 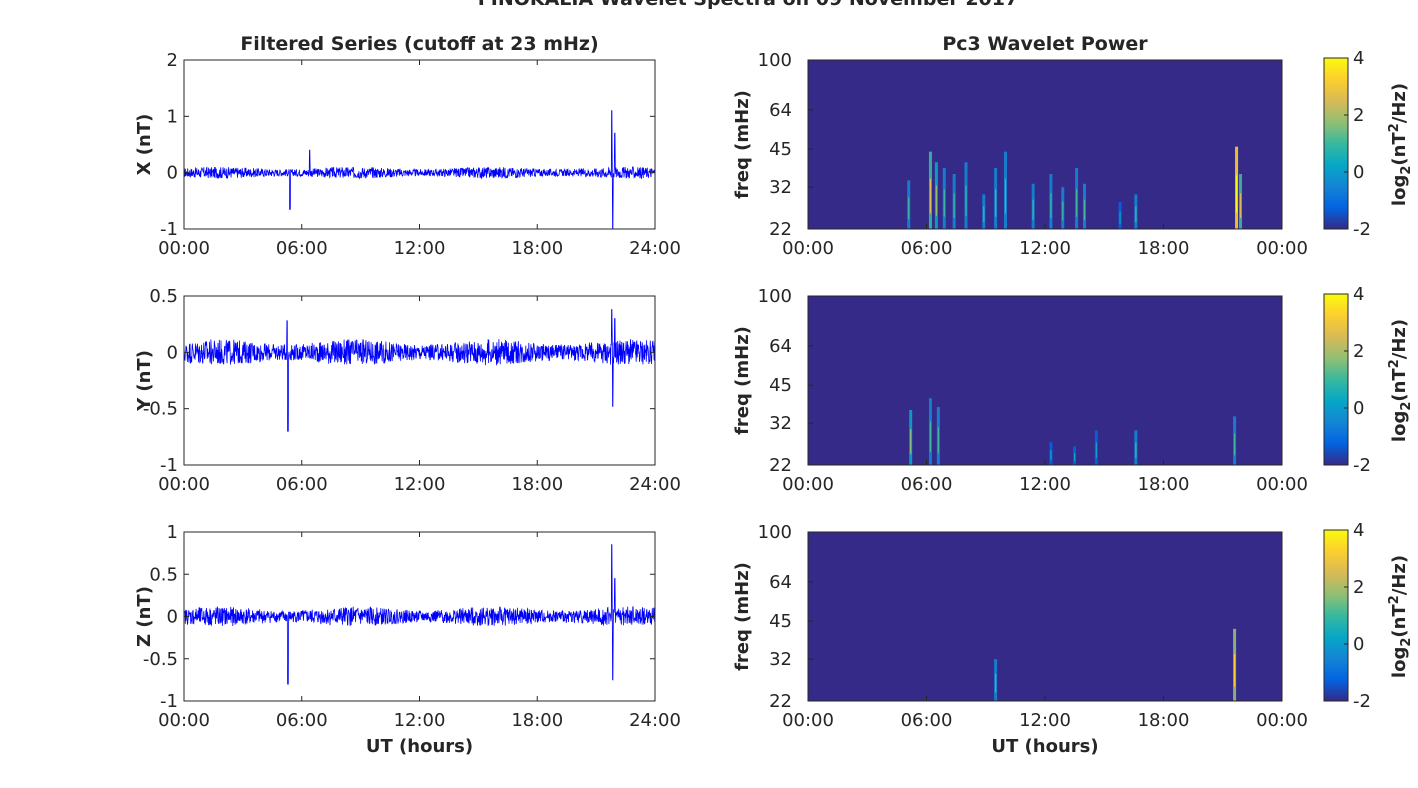 I want to click on y-tick-label: 0.5, so click(x=163, y=296).